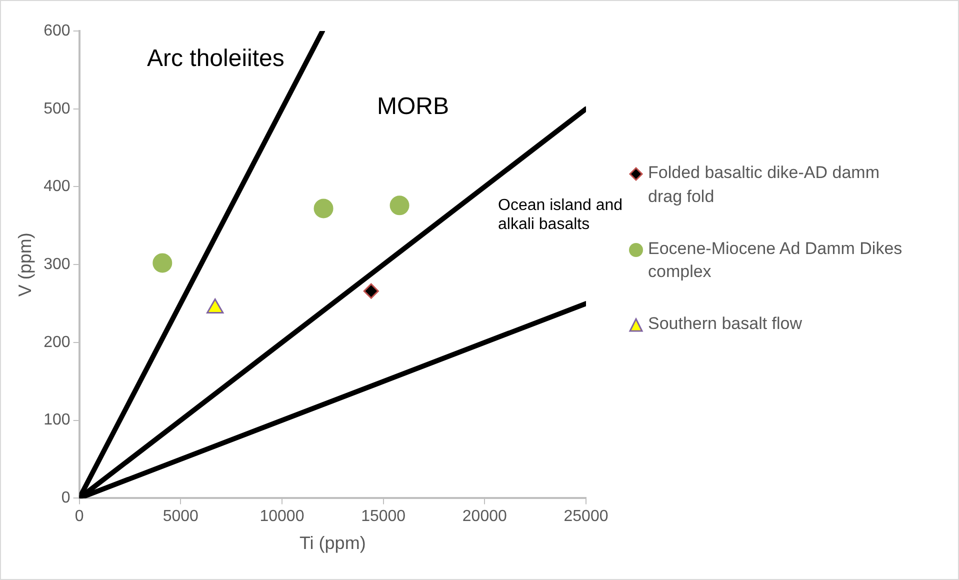 The height and width of the screenshot is (580, 959). I want to click on legend-label: Eocene-Miocene Ad Damm Dikes complex, so click(775, 261).